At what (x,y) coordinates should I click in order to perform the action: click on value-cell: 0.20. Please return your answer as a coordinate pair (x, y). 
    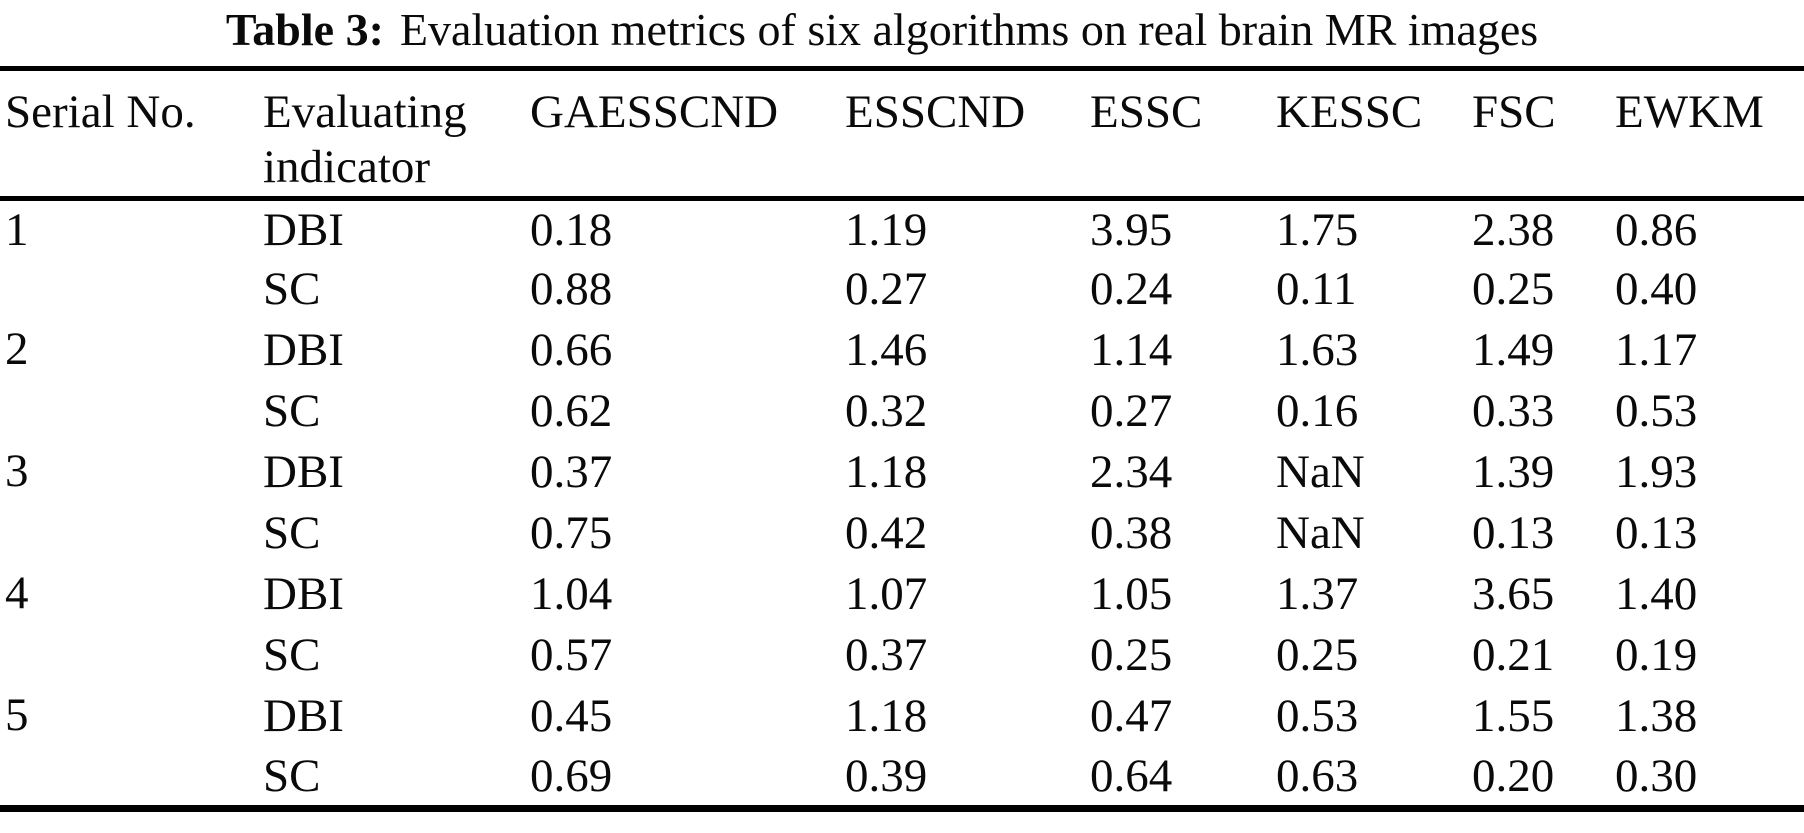
    Looking at the image, I should click on (1513, 775).